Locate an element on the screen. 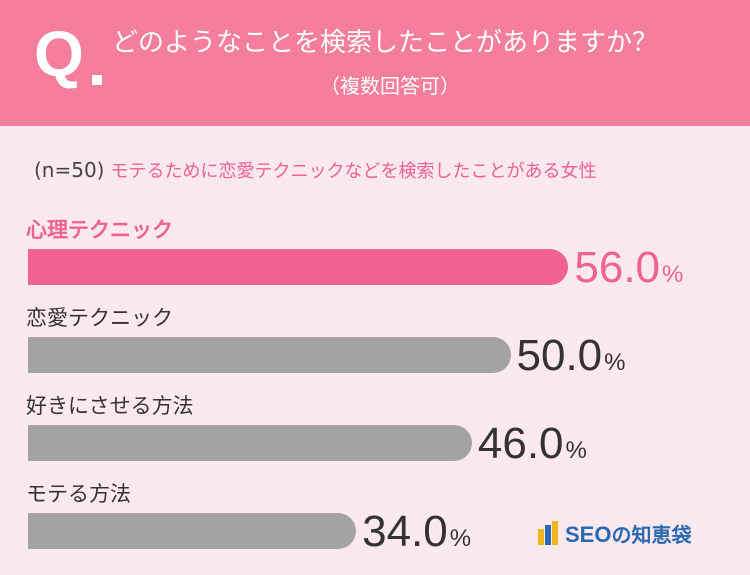  brand-logo: SEOの知恵袋 is located at coordinates (614, 533).